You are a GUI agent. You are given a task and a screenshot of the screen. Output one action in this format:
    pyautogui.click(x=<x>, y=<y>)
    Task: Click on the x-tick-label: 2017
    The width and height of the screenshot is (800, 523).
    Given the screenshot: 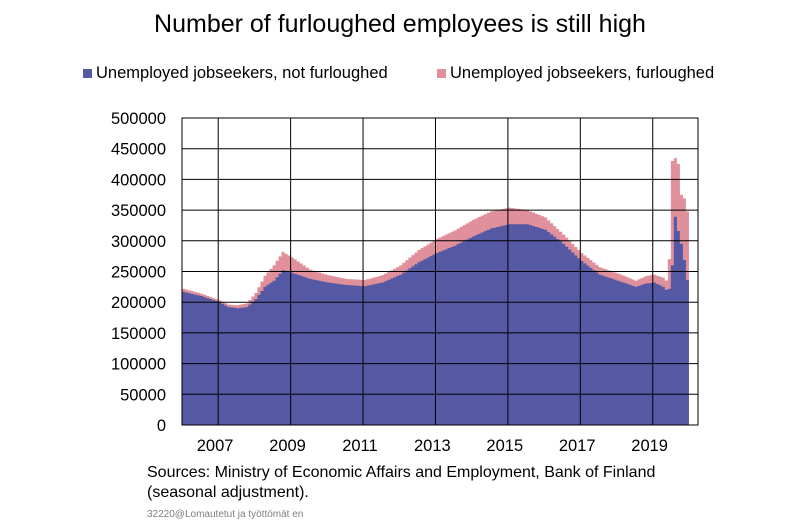 What is the action you would take?
    pyautogui.click(x=577, y=446)
    